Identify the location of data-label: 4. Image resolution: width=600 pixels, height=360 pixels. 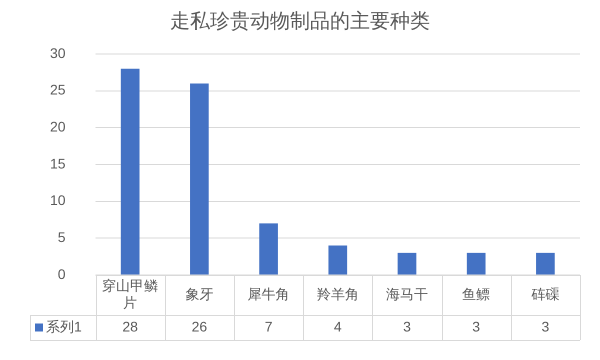
(338, 326).